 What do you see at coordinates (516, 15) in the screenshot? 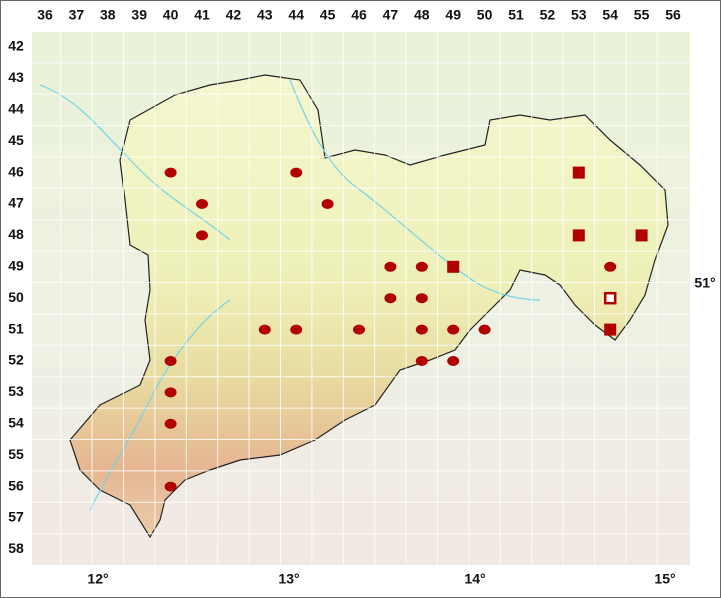
I see `column-label: 51` at bounding box center [516, 15].